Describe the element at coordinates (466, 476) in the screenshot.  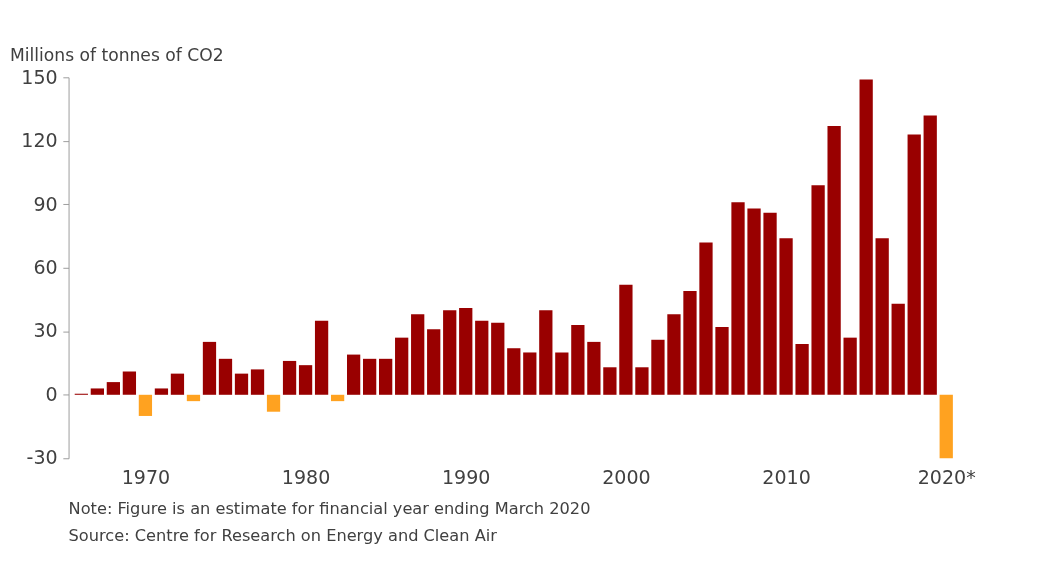
I see `x-tick-label: 1990` at that location.